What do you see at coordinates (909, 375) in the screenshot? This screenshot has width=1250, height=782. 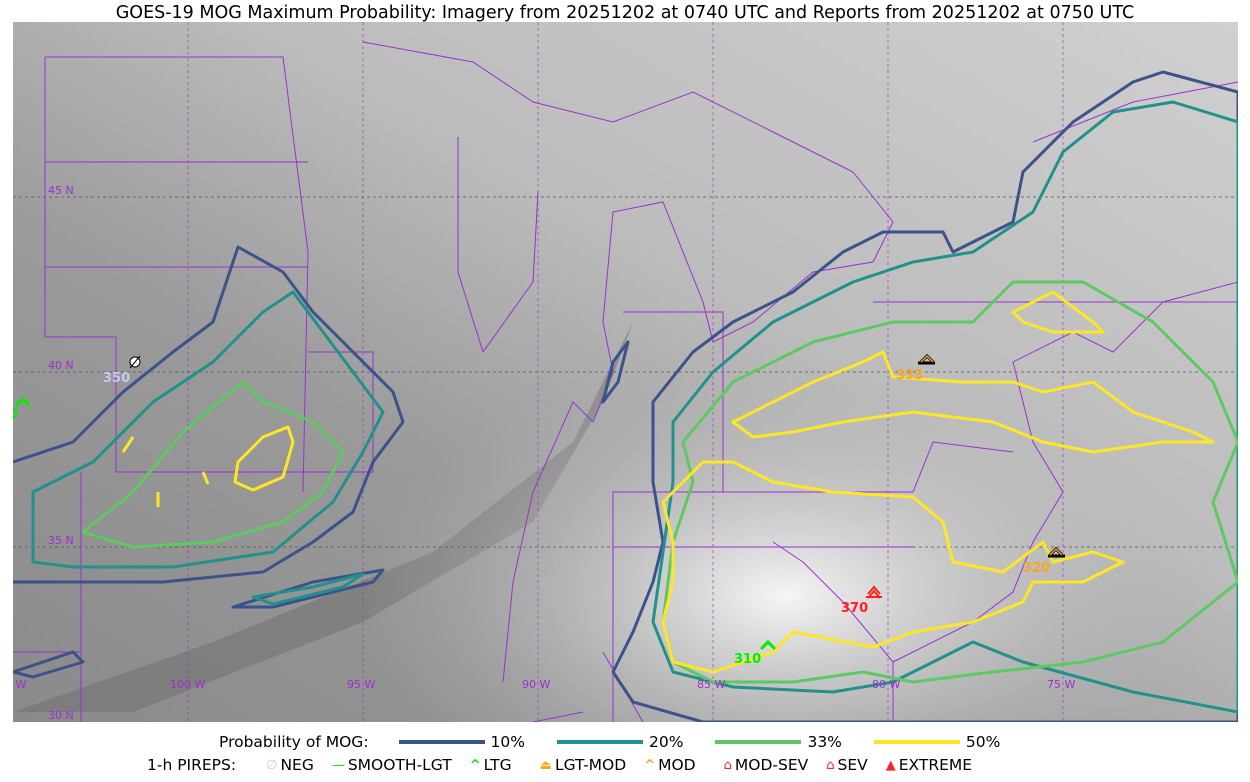 I see `svg-text: 333` at bounding box center [909, 375].